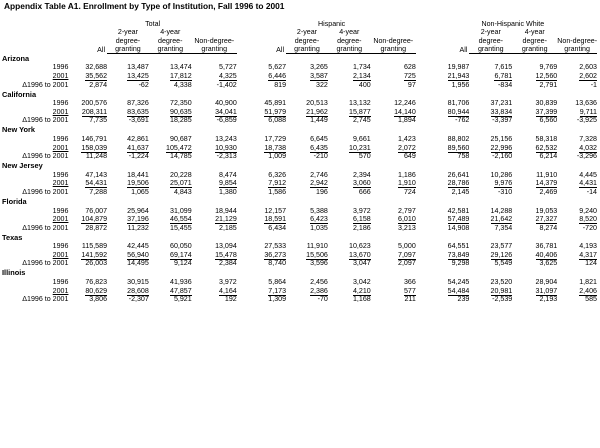  What do you see at coordinates (319, 148) in the screenshot?
I see `cell-value: 6,435` at bounding box center [319, 148].